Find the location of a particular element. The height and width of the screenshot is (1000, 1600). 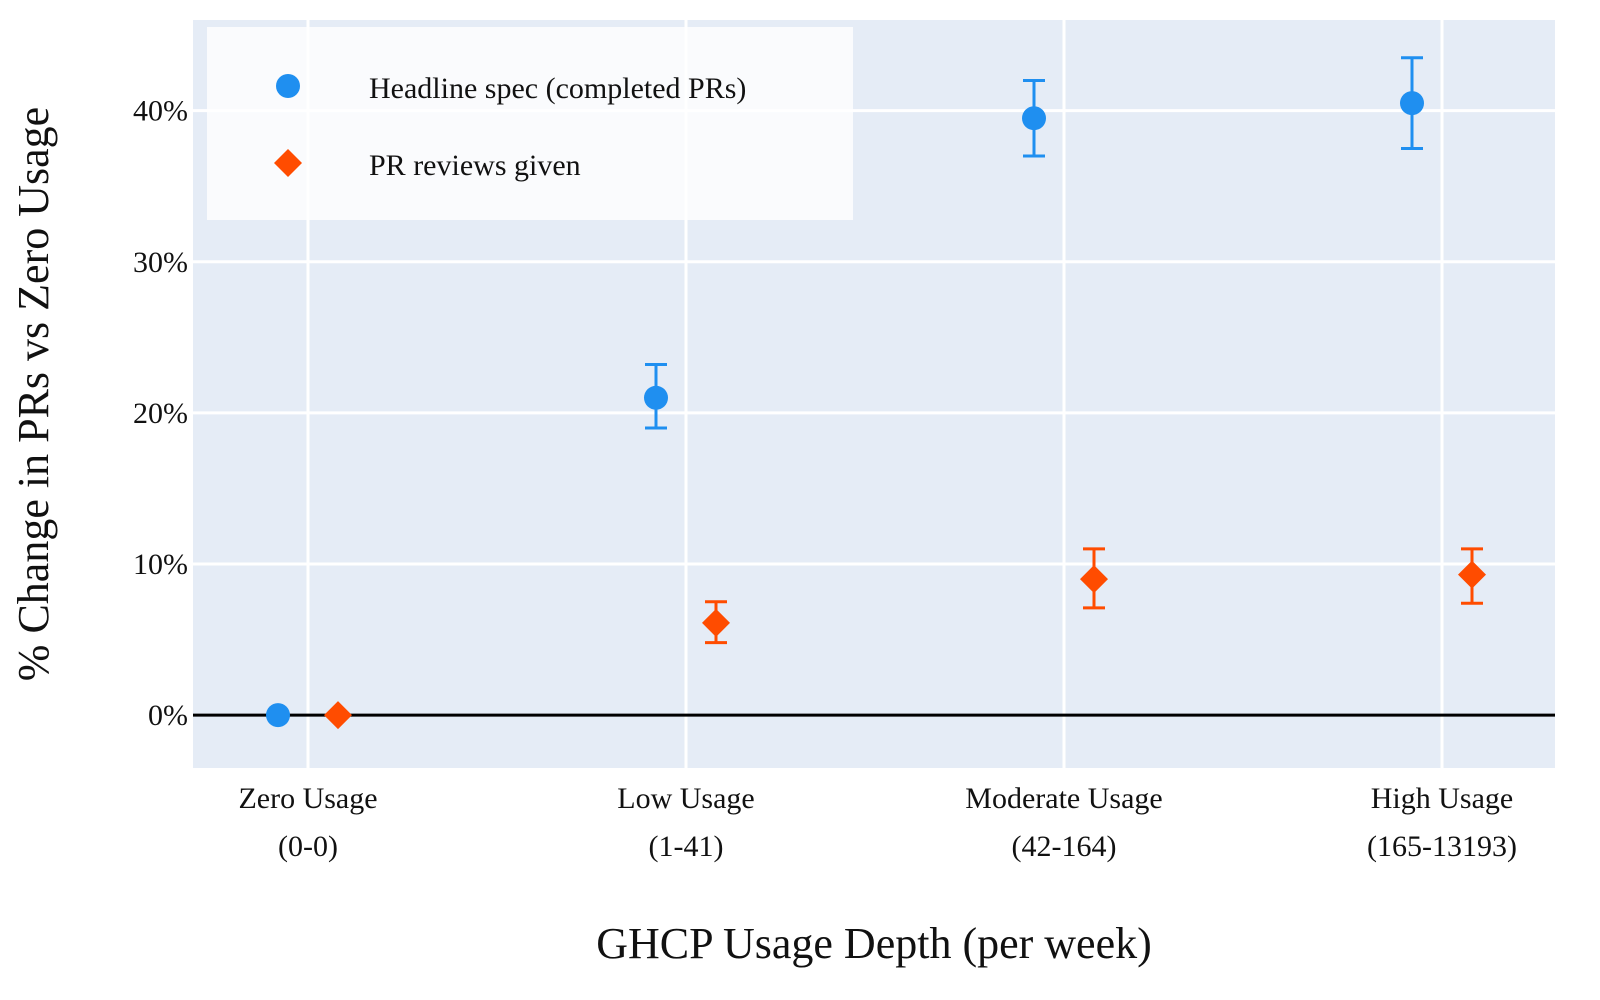

legend-label-series-1: PR reviews given is located at coordinates (475, 165).